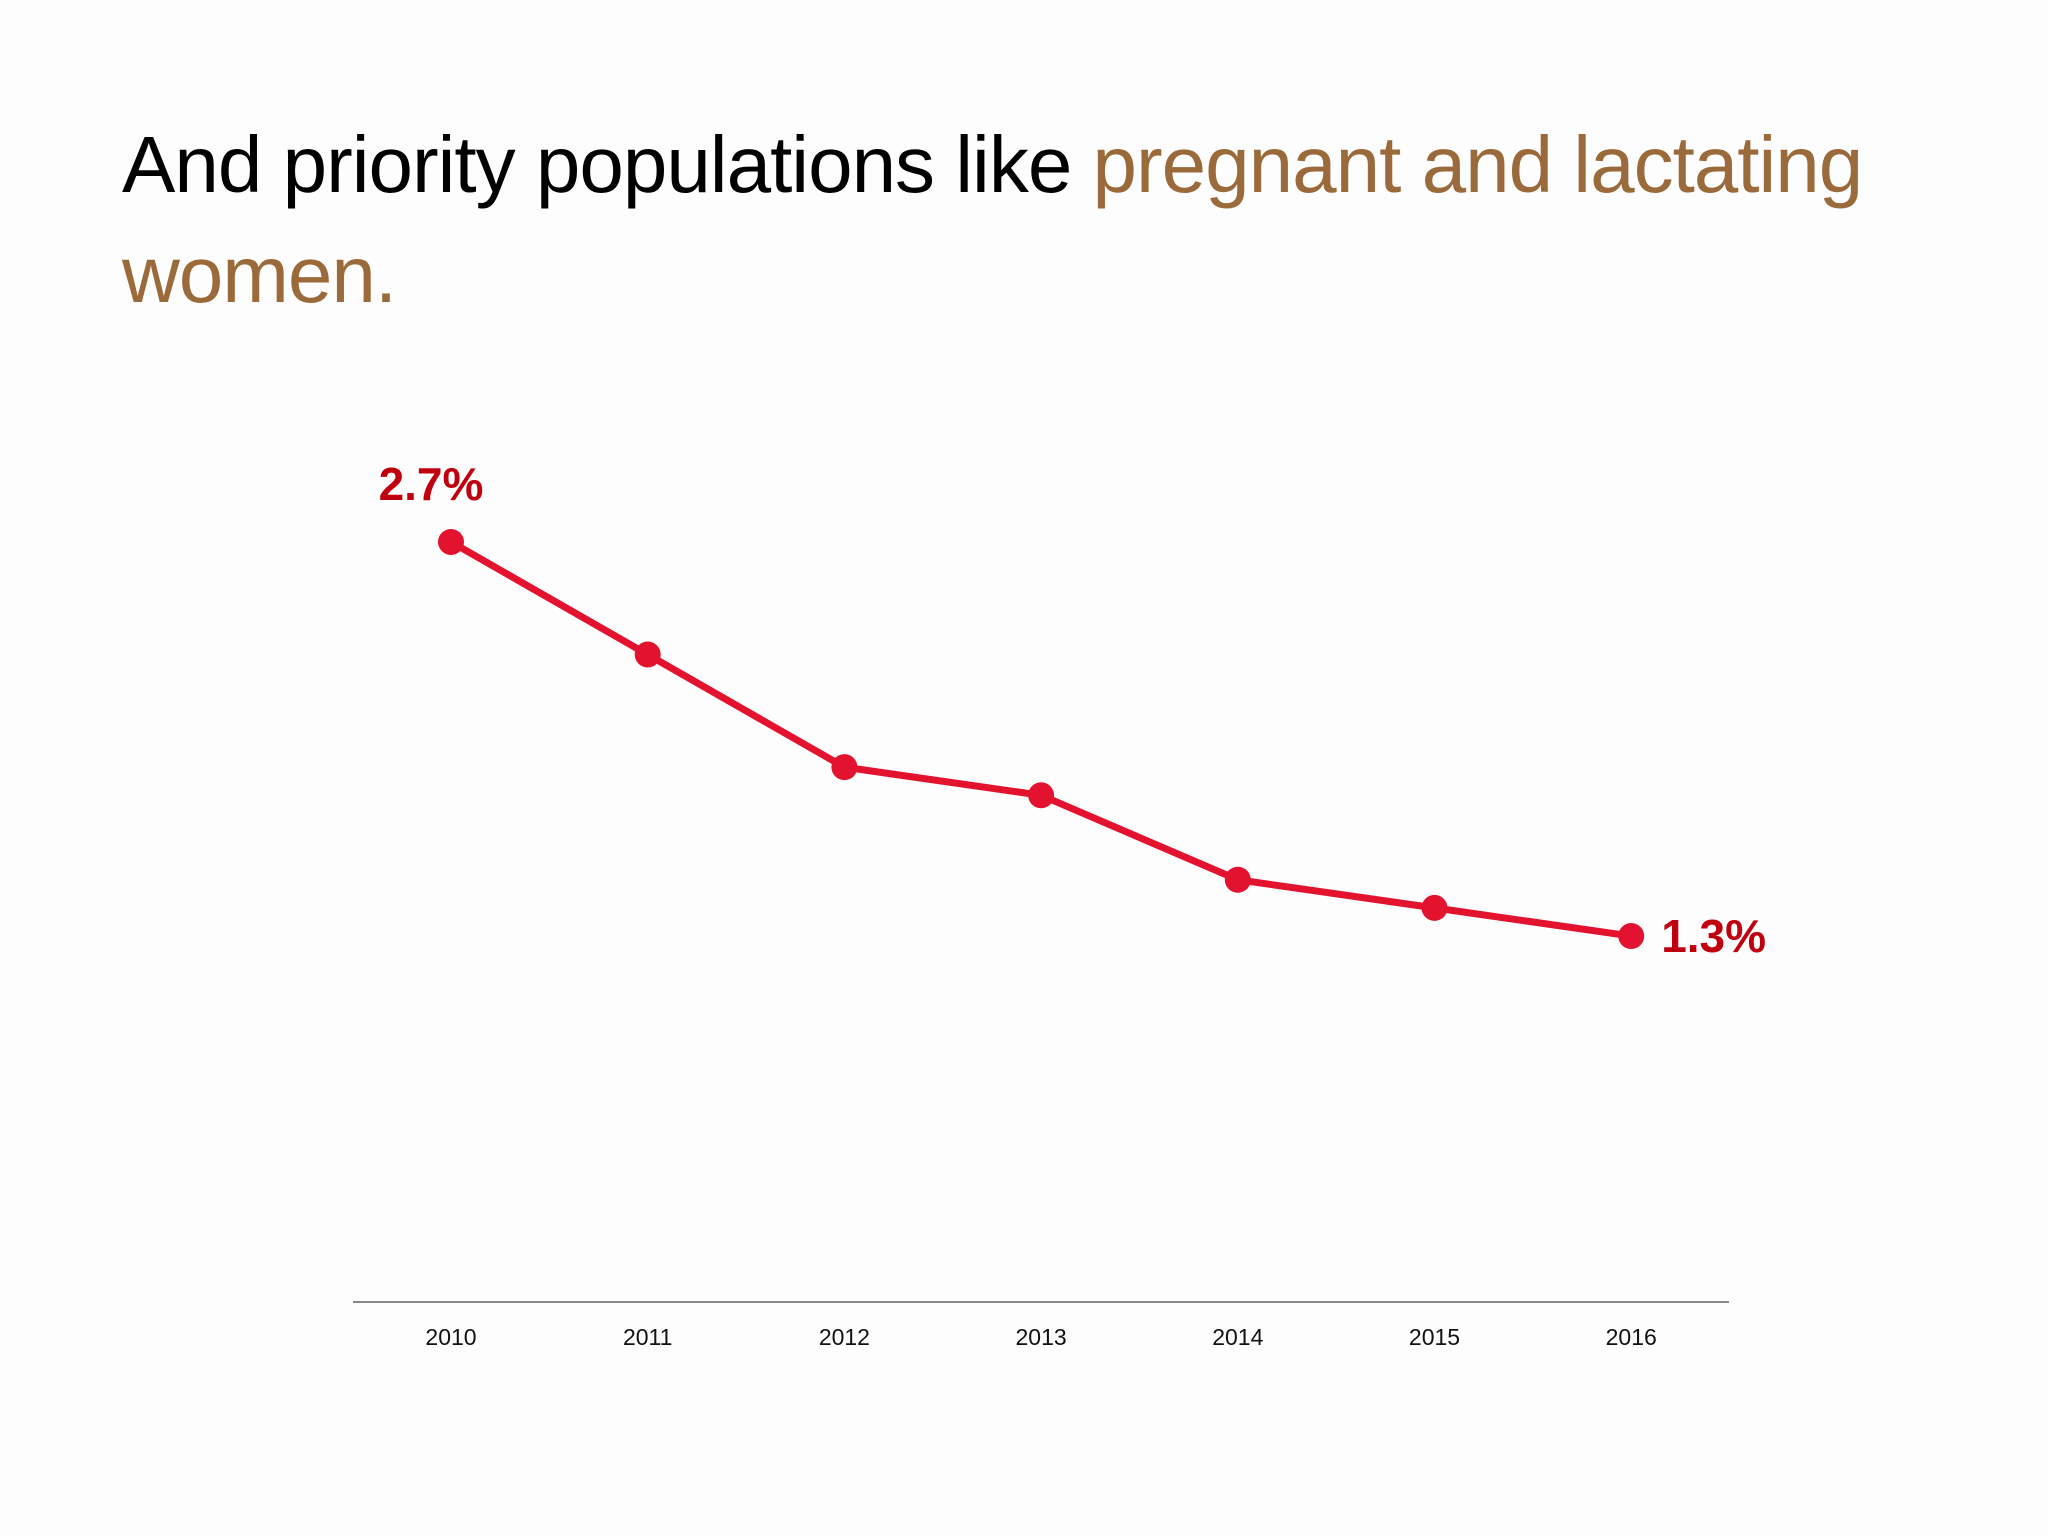 The width and height of the screenshot is (2048, 1536). I want to click on x-tick-label: 2013, so click(1041, 1337).